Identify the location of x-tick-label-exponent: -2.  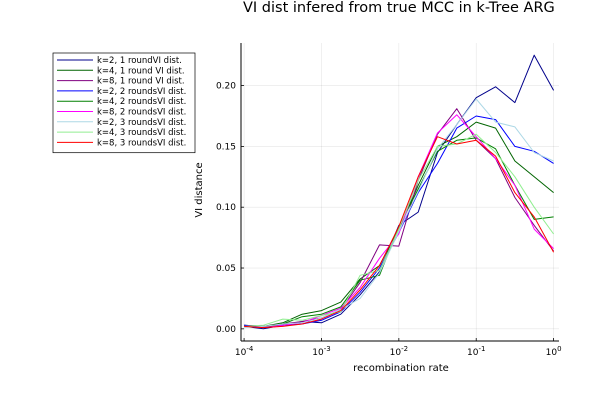
(404, 349).